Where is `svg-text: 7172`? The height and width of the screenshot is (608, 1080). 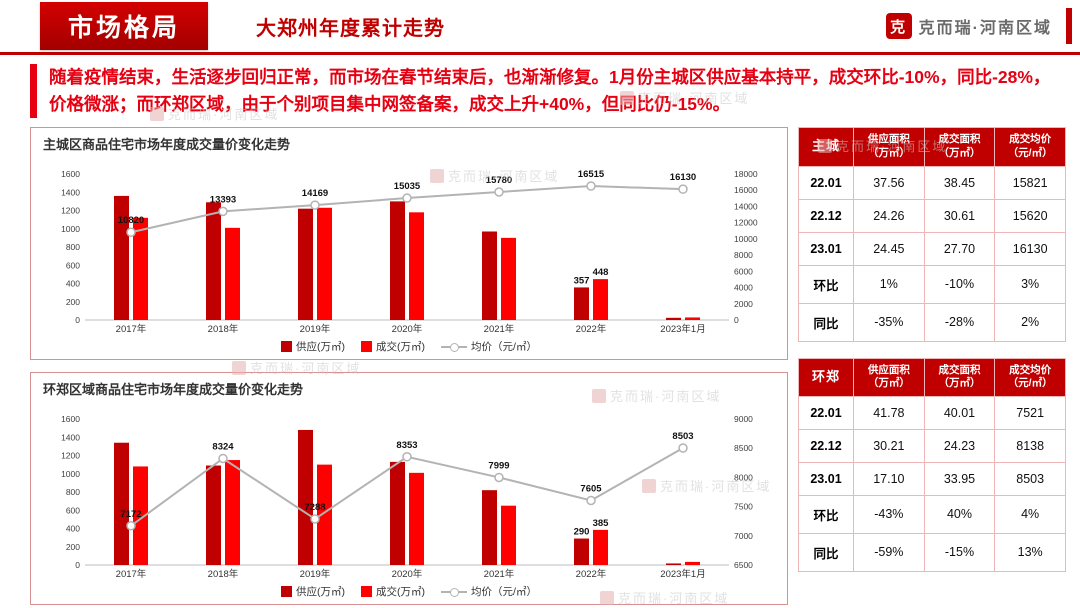
svg-text: 7172 is located at coordinates (130, 514).